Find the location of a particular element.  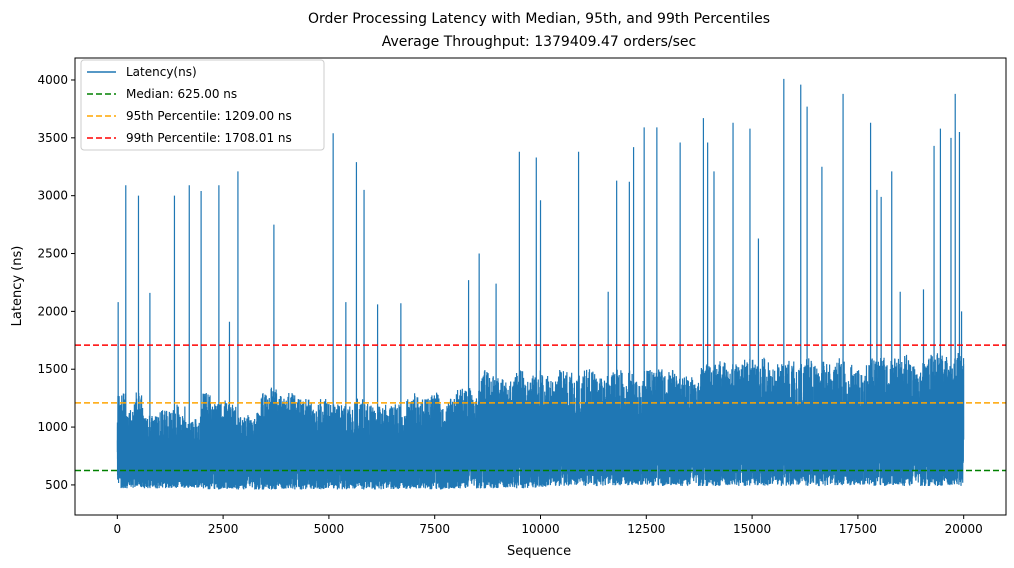

y-tick-label: 3500 is located at coordinates (52, 138).